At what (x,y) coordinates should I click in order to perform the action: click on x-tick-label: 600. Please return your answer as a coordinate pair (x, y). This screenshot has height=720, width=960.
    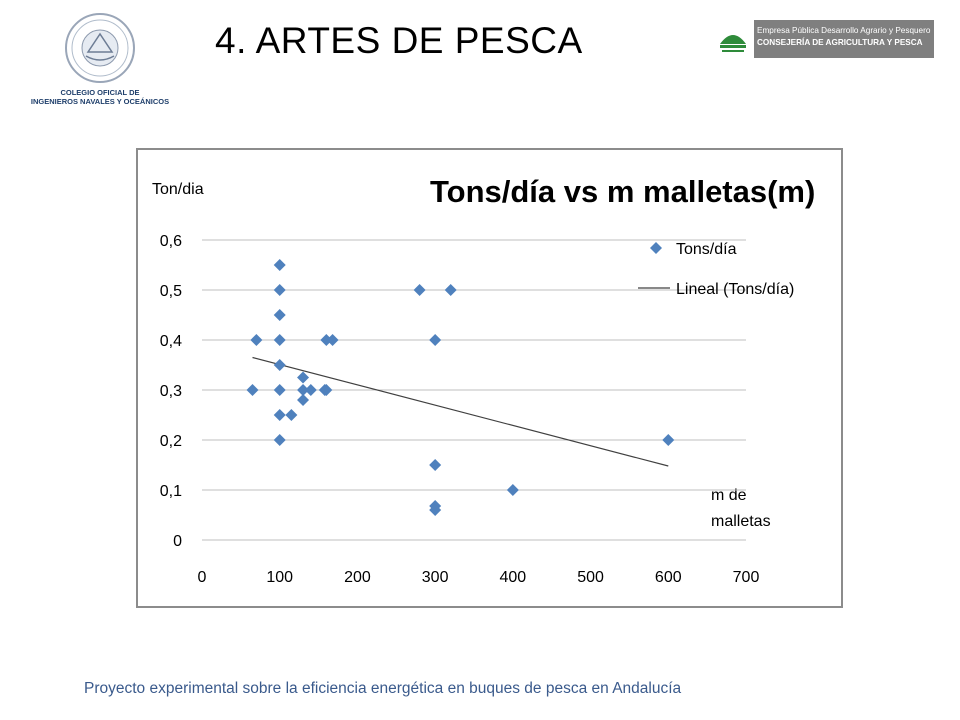
    Looking at the image, I should click on (668, 577).